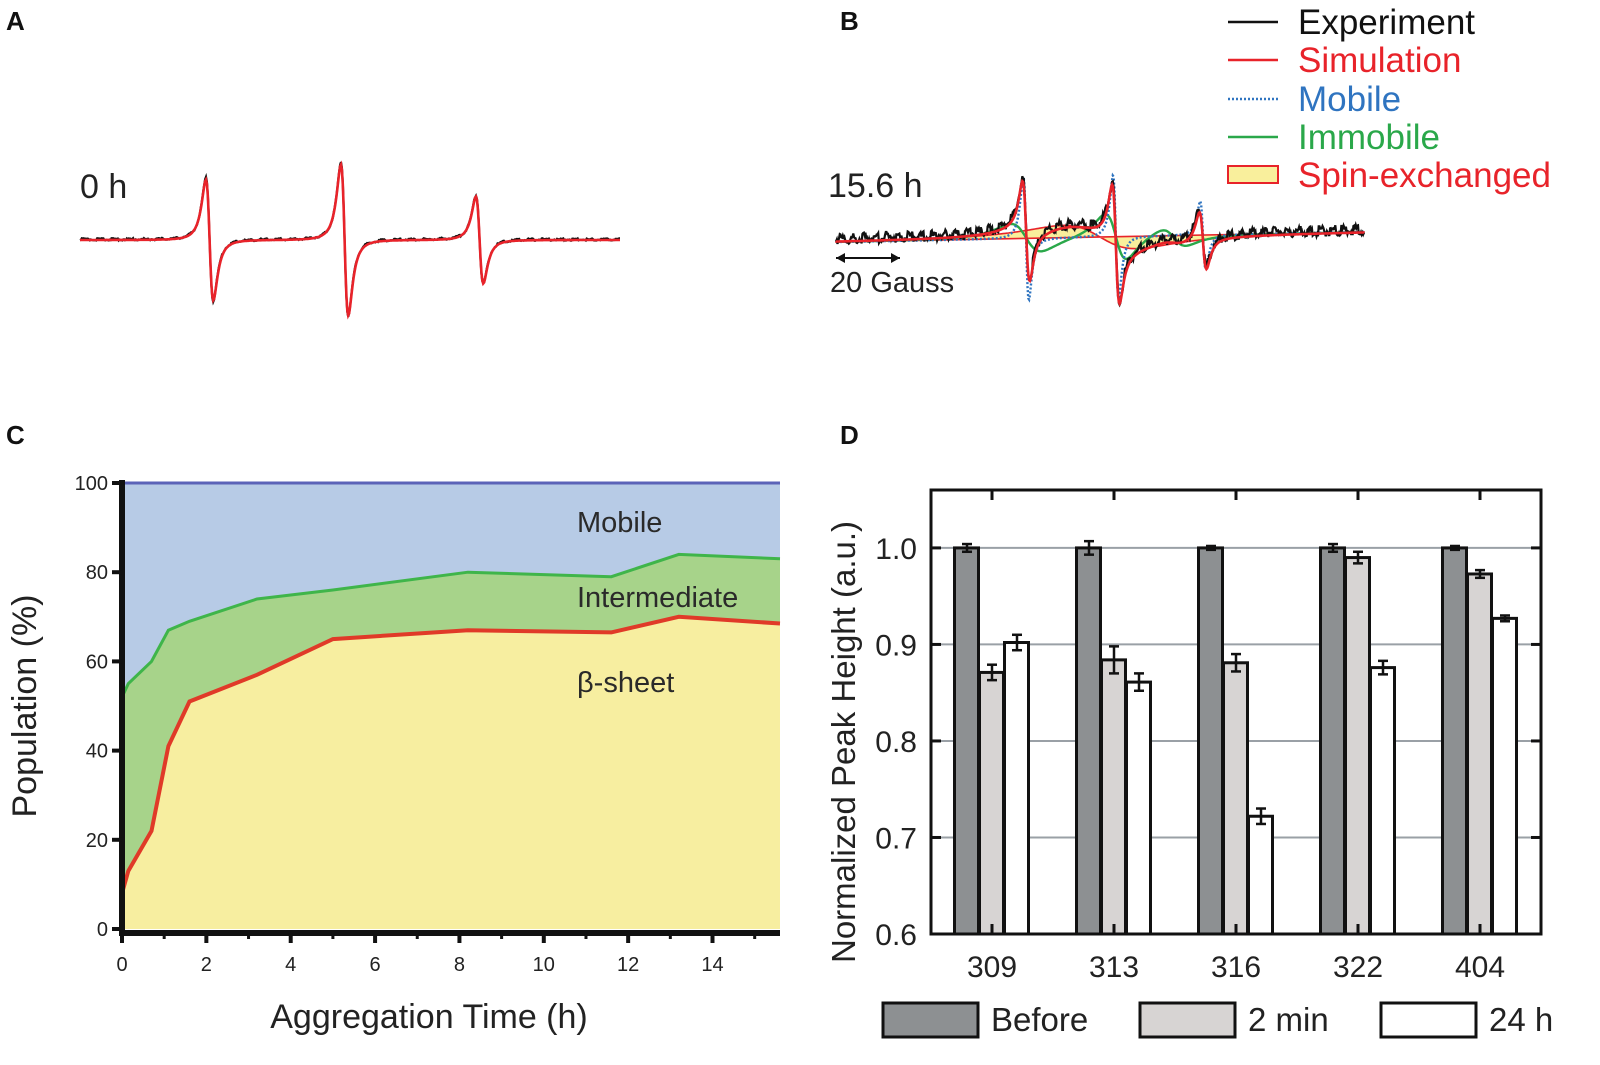 This screenshot has width=1600, height=1065. What do you see at coordinates (628, 965) in the screenshot?
I see `x-tick-label: 12` at bounding box center [628, 965].